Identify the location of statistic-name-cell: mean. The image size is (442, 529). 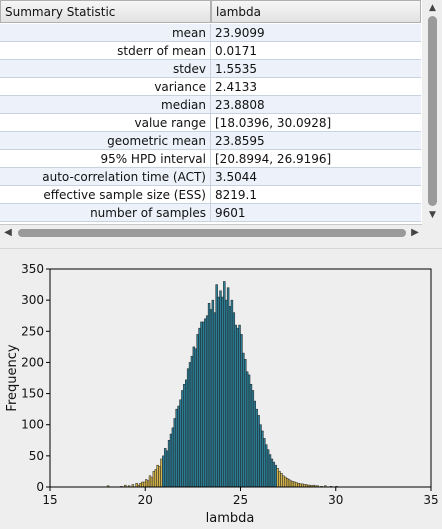
(105, 32).